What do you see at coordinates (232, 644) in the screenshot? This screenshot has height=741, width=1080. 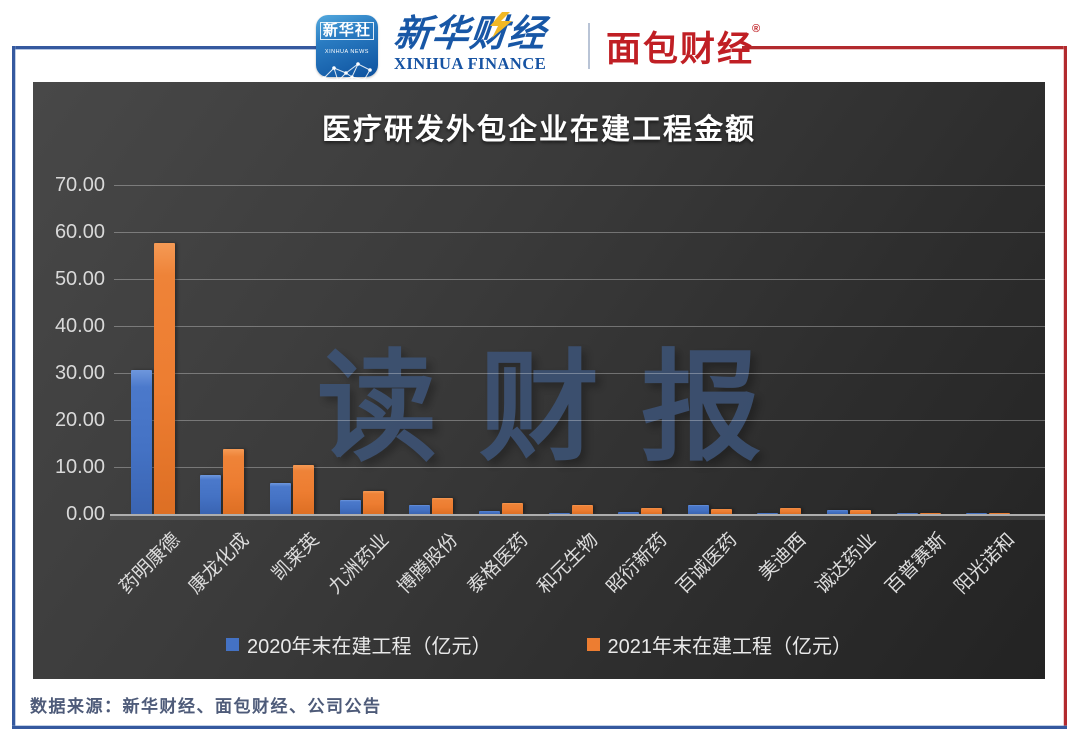 I see `legend-swatch-2020` at bounding box center [232, 644].